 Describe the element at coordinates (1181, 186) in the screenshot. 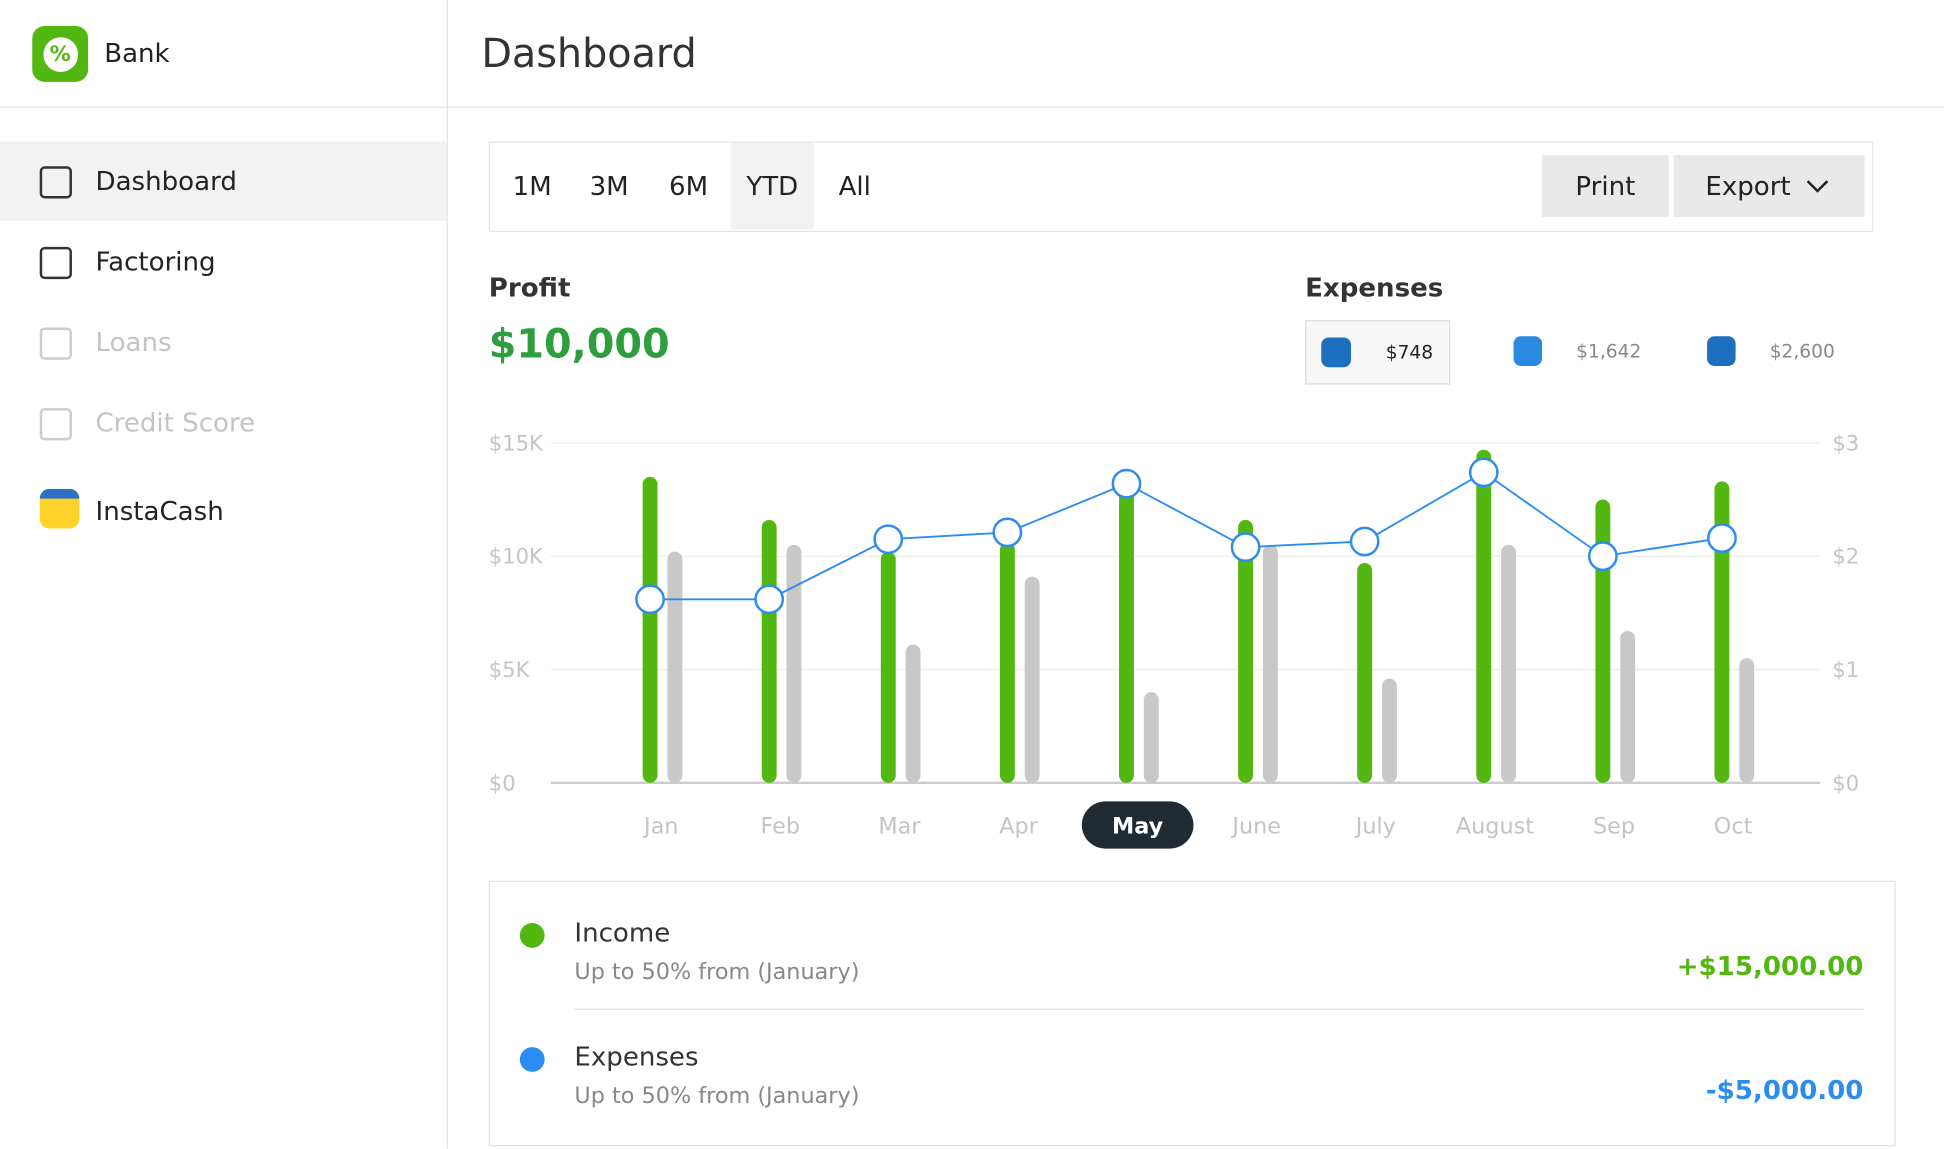

I see `toolbar` at that location.